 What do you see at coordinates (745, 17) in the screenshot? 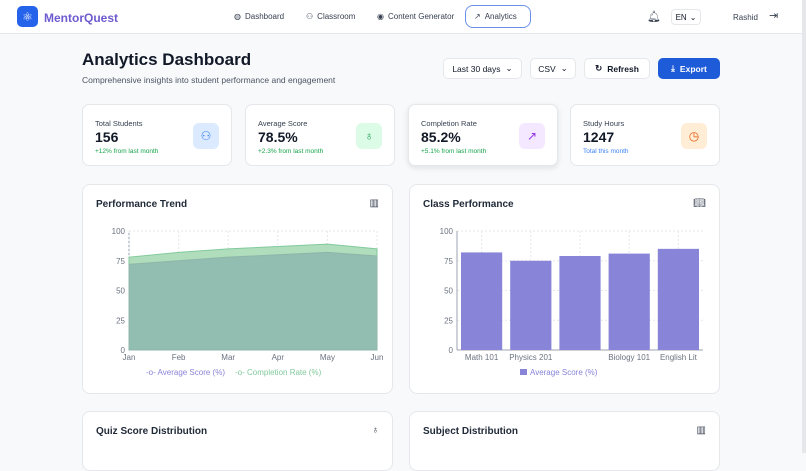
I see `user-name: Rashid` at bounding box center [745, 17].